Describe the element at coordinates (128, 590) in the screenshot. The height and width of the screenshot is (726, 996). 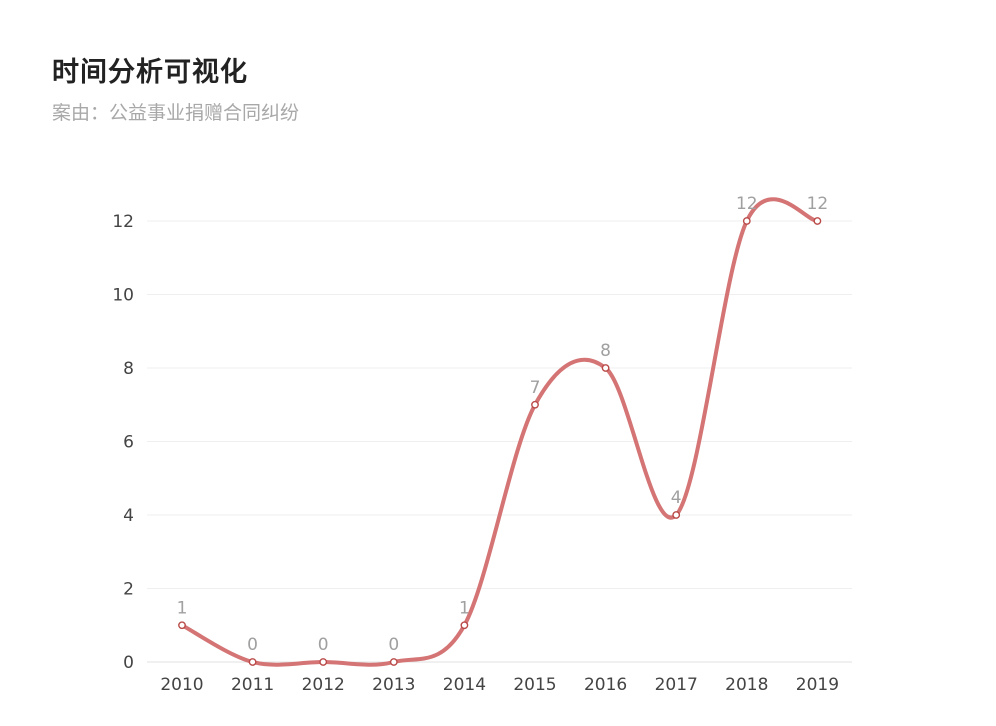
I see `y-tick-label: 2` at that location.